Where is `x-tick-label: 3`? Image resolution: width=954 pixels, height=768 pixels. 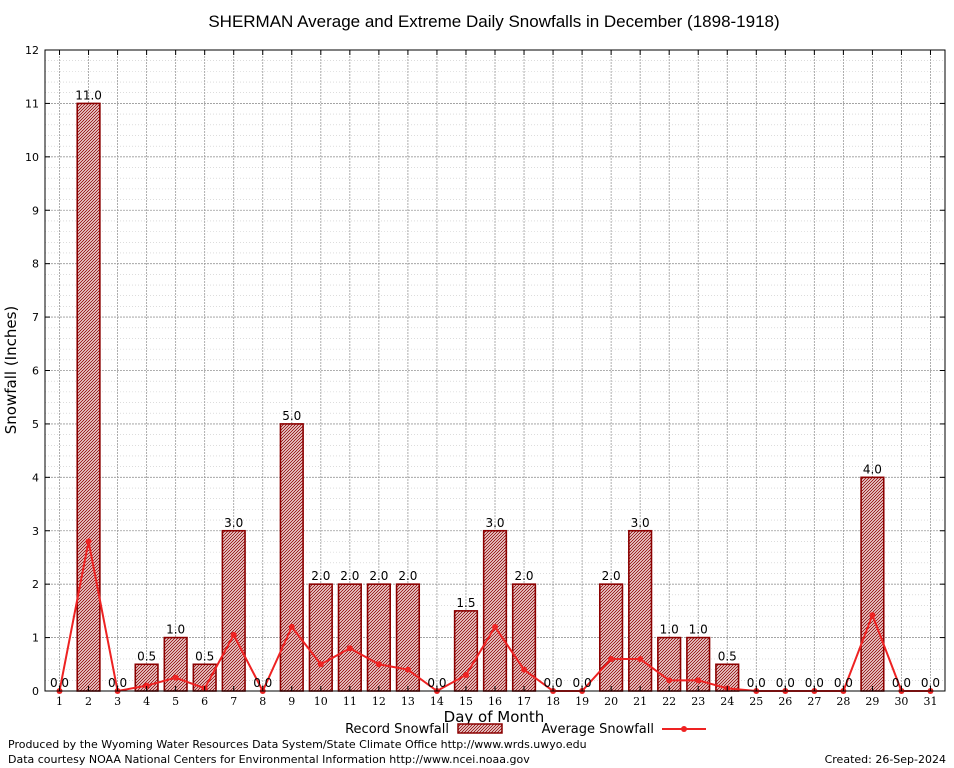
x-tick-label: 3 is located at coordinates (117, 701).